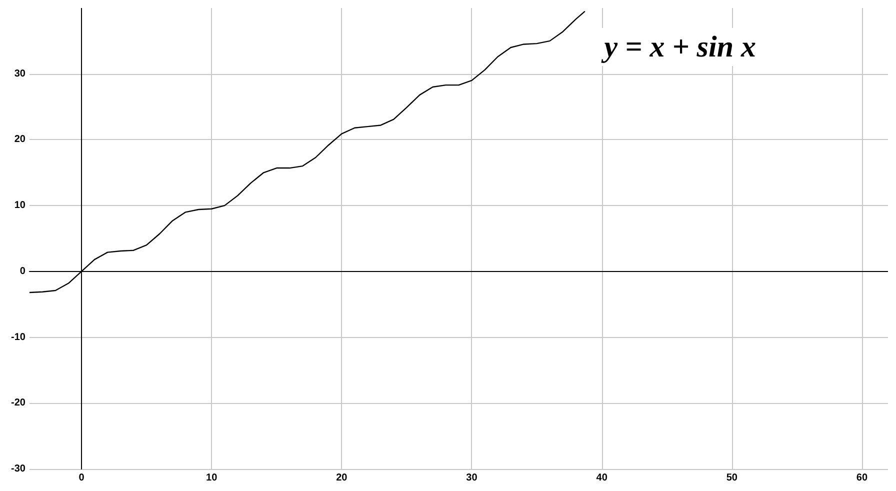 This screenshot has height=491, width=896. What do you see at coordinates (18, 469) in the screenshot?
I see `y-tick-label: -30` at bounding box center [18, 469].